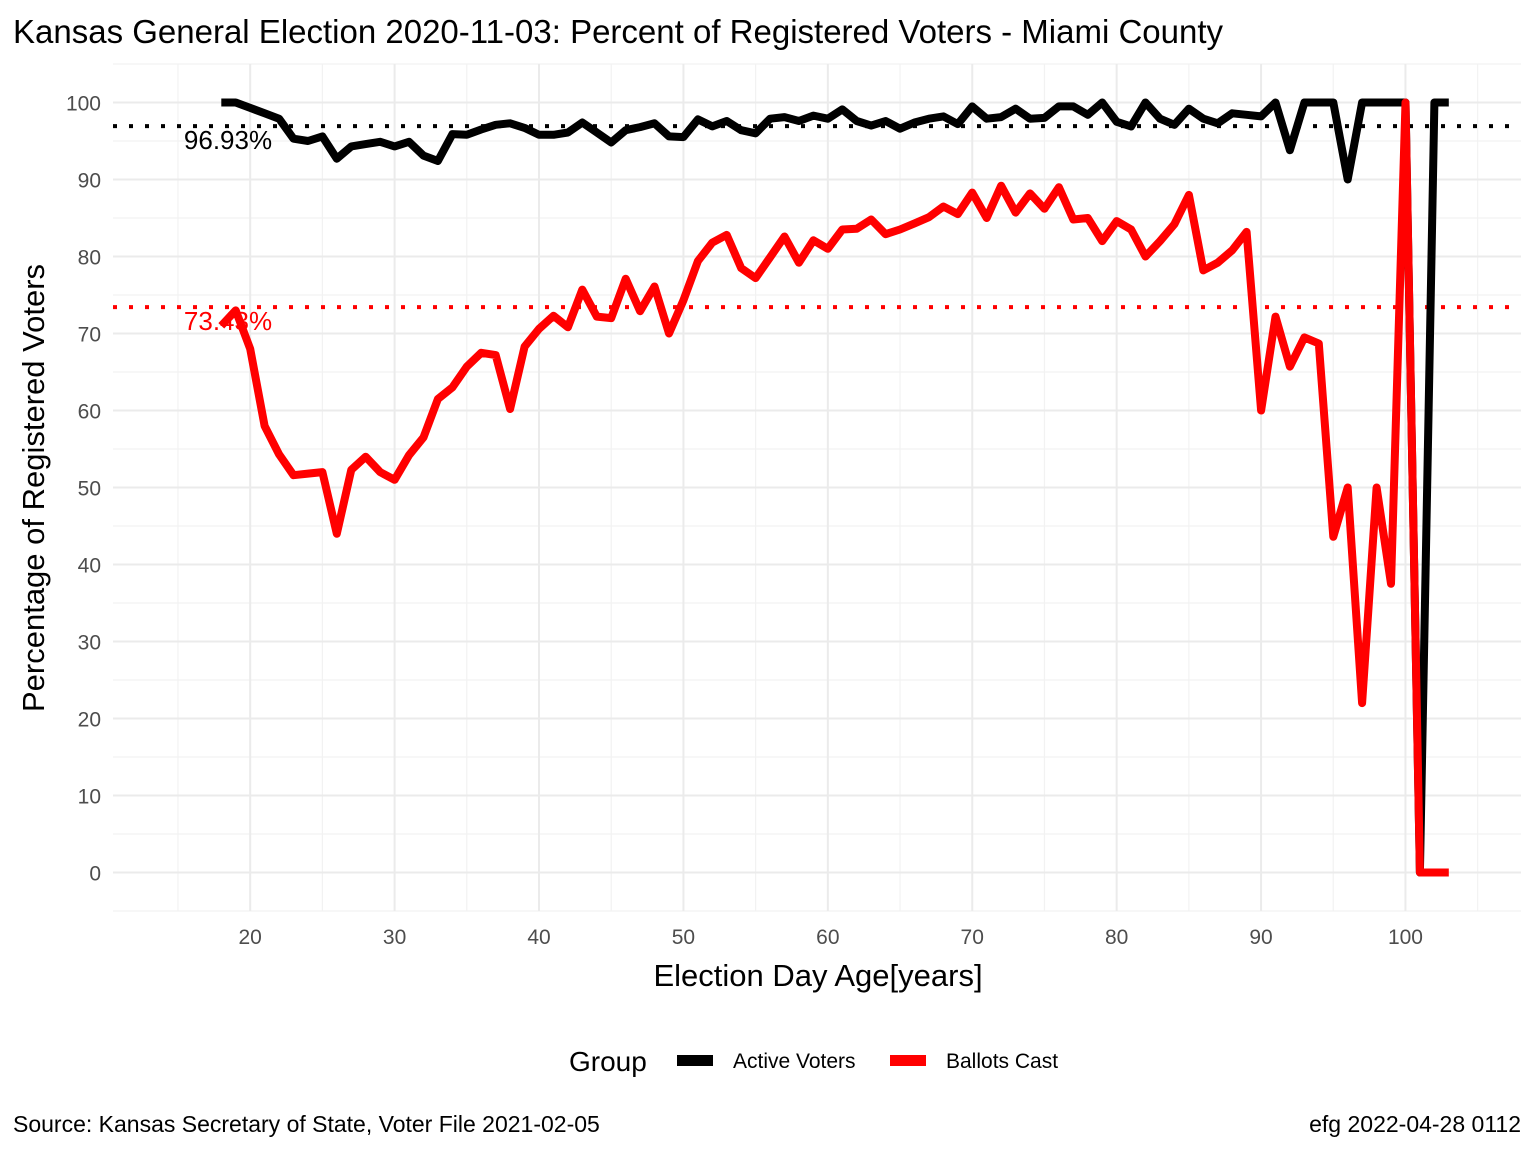 Image resolution: width=1536 pixels, height=1152 pixels. I want to click on y-tick-label: 60, so click(89, 412).